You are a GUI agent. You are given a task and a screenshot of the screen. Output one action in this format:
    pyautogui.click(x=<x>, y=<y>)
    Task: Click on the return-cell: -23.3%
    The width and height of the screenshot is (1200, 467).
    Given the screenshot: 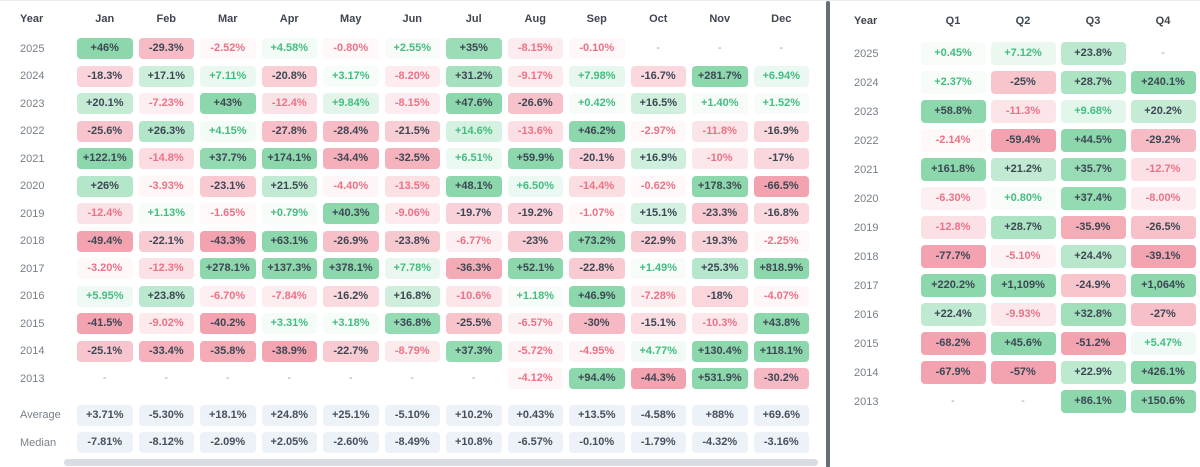 What is the action you would take?
    pyautogui.click(x=720, y=214)
    